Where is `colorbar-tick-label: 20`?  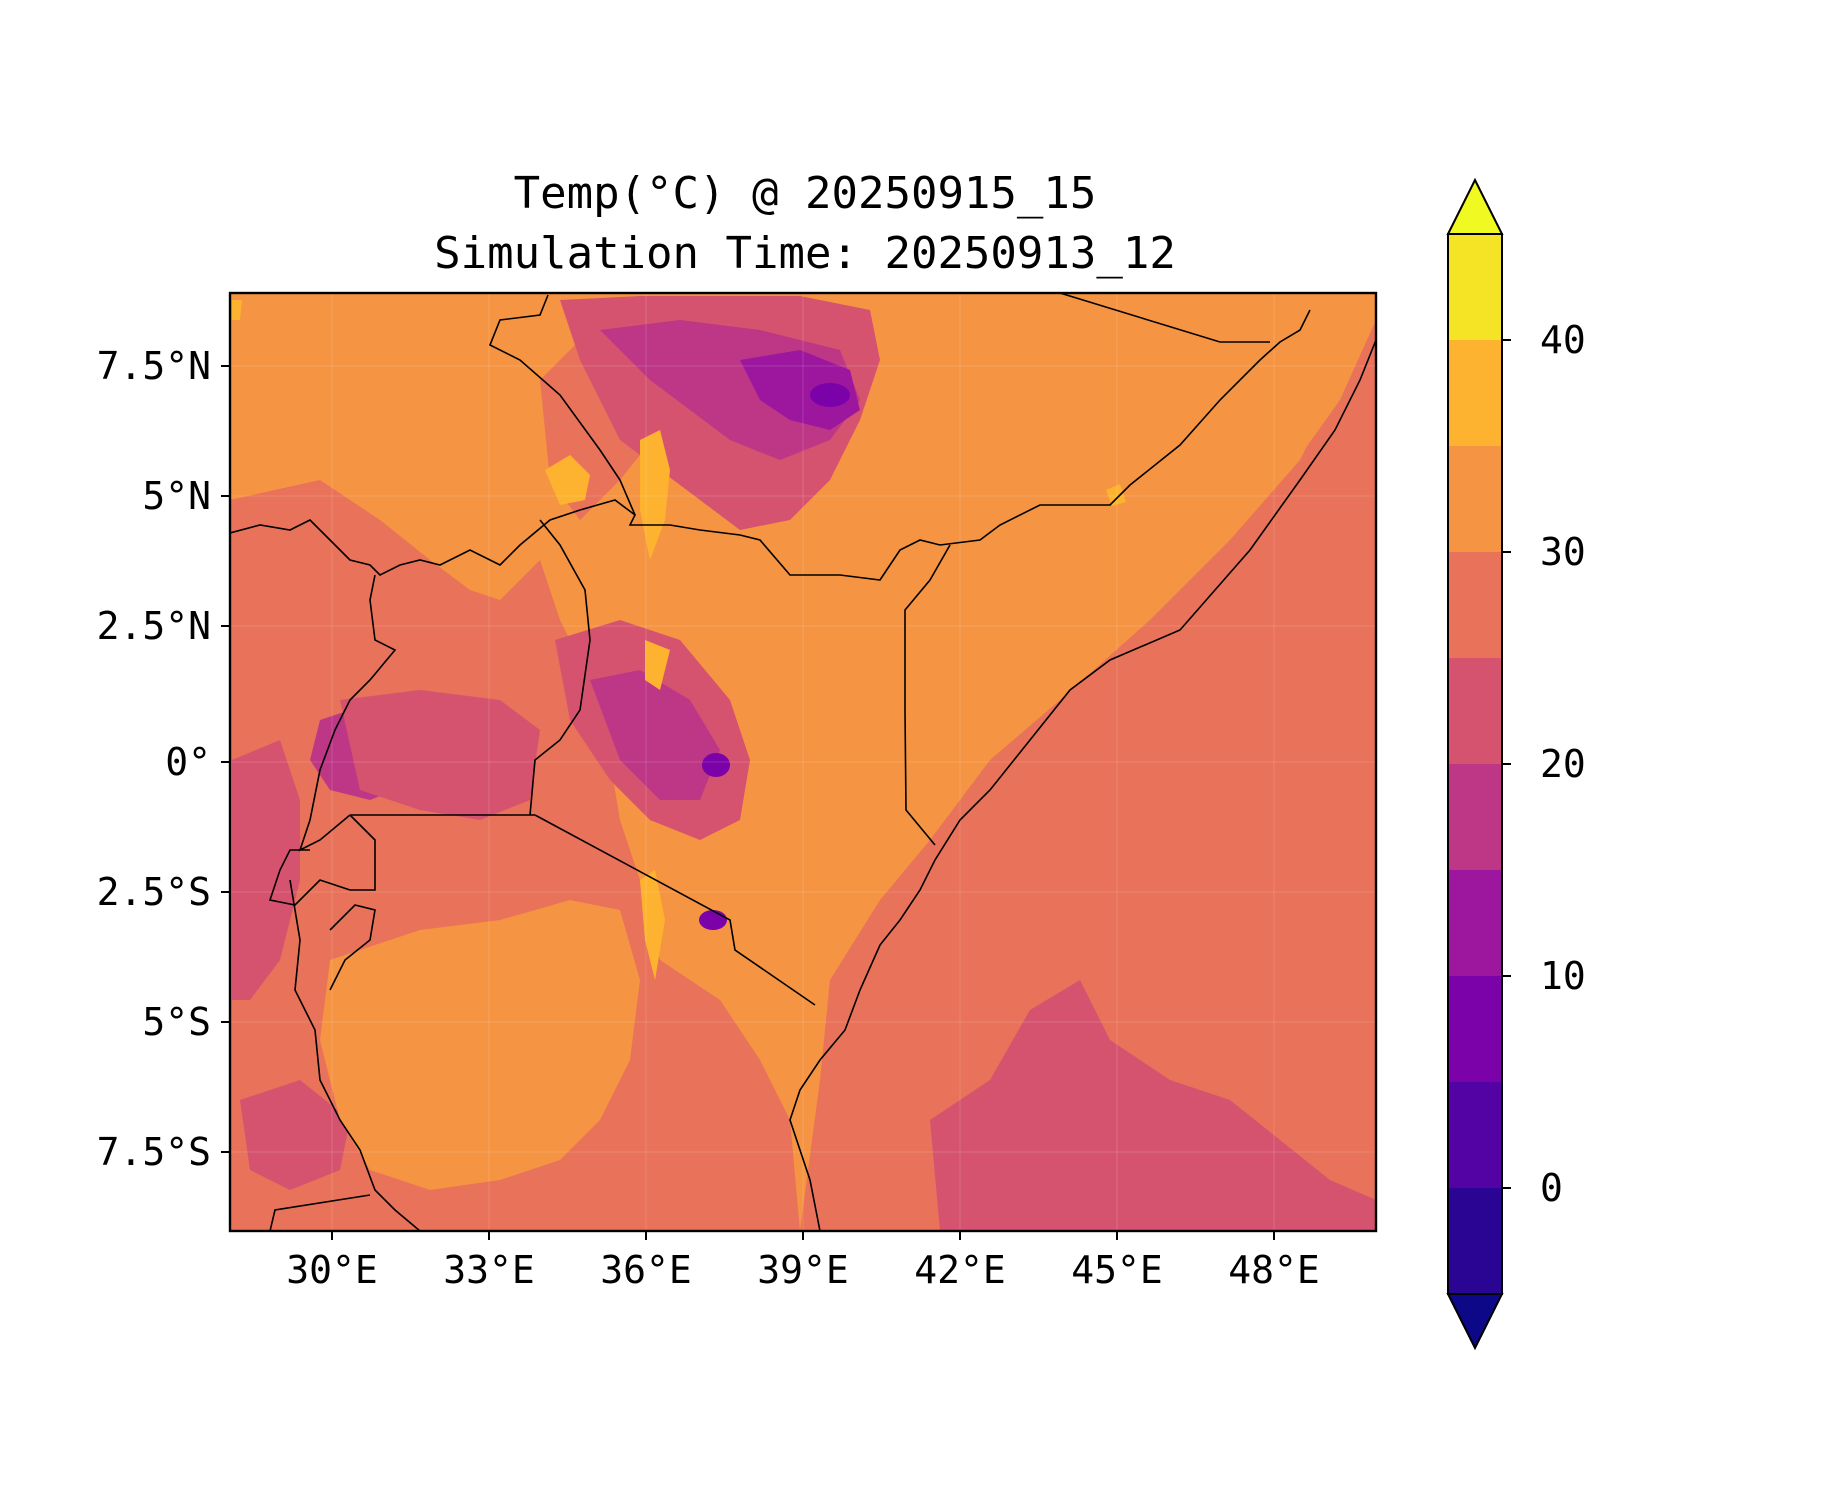
colorbar-tick-label: 20 is located at coordinates (1563, 764).